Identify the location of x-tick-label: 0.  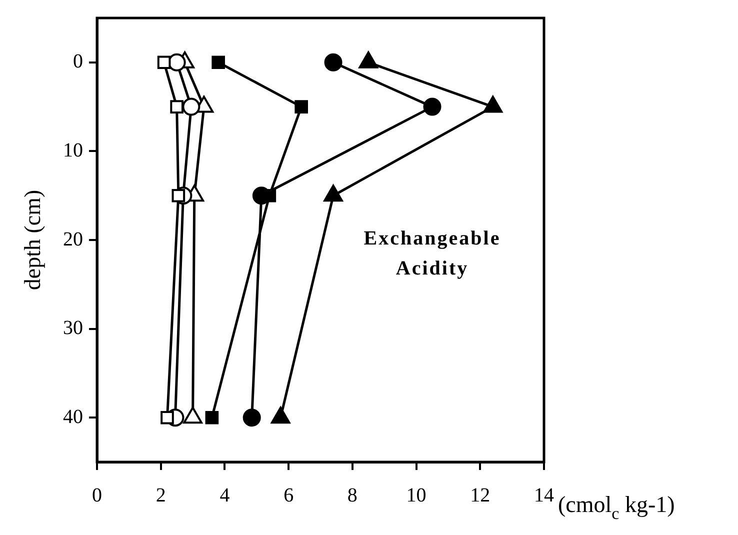
(97, 495).